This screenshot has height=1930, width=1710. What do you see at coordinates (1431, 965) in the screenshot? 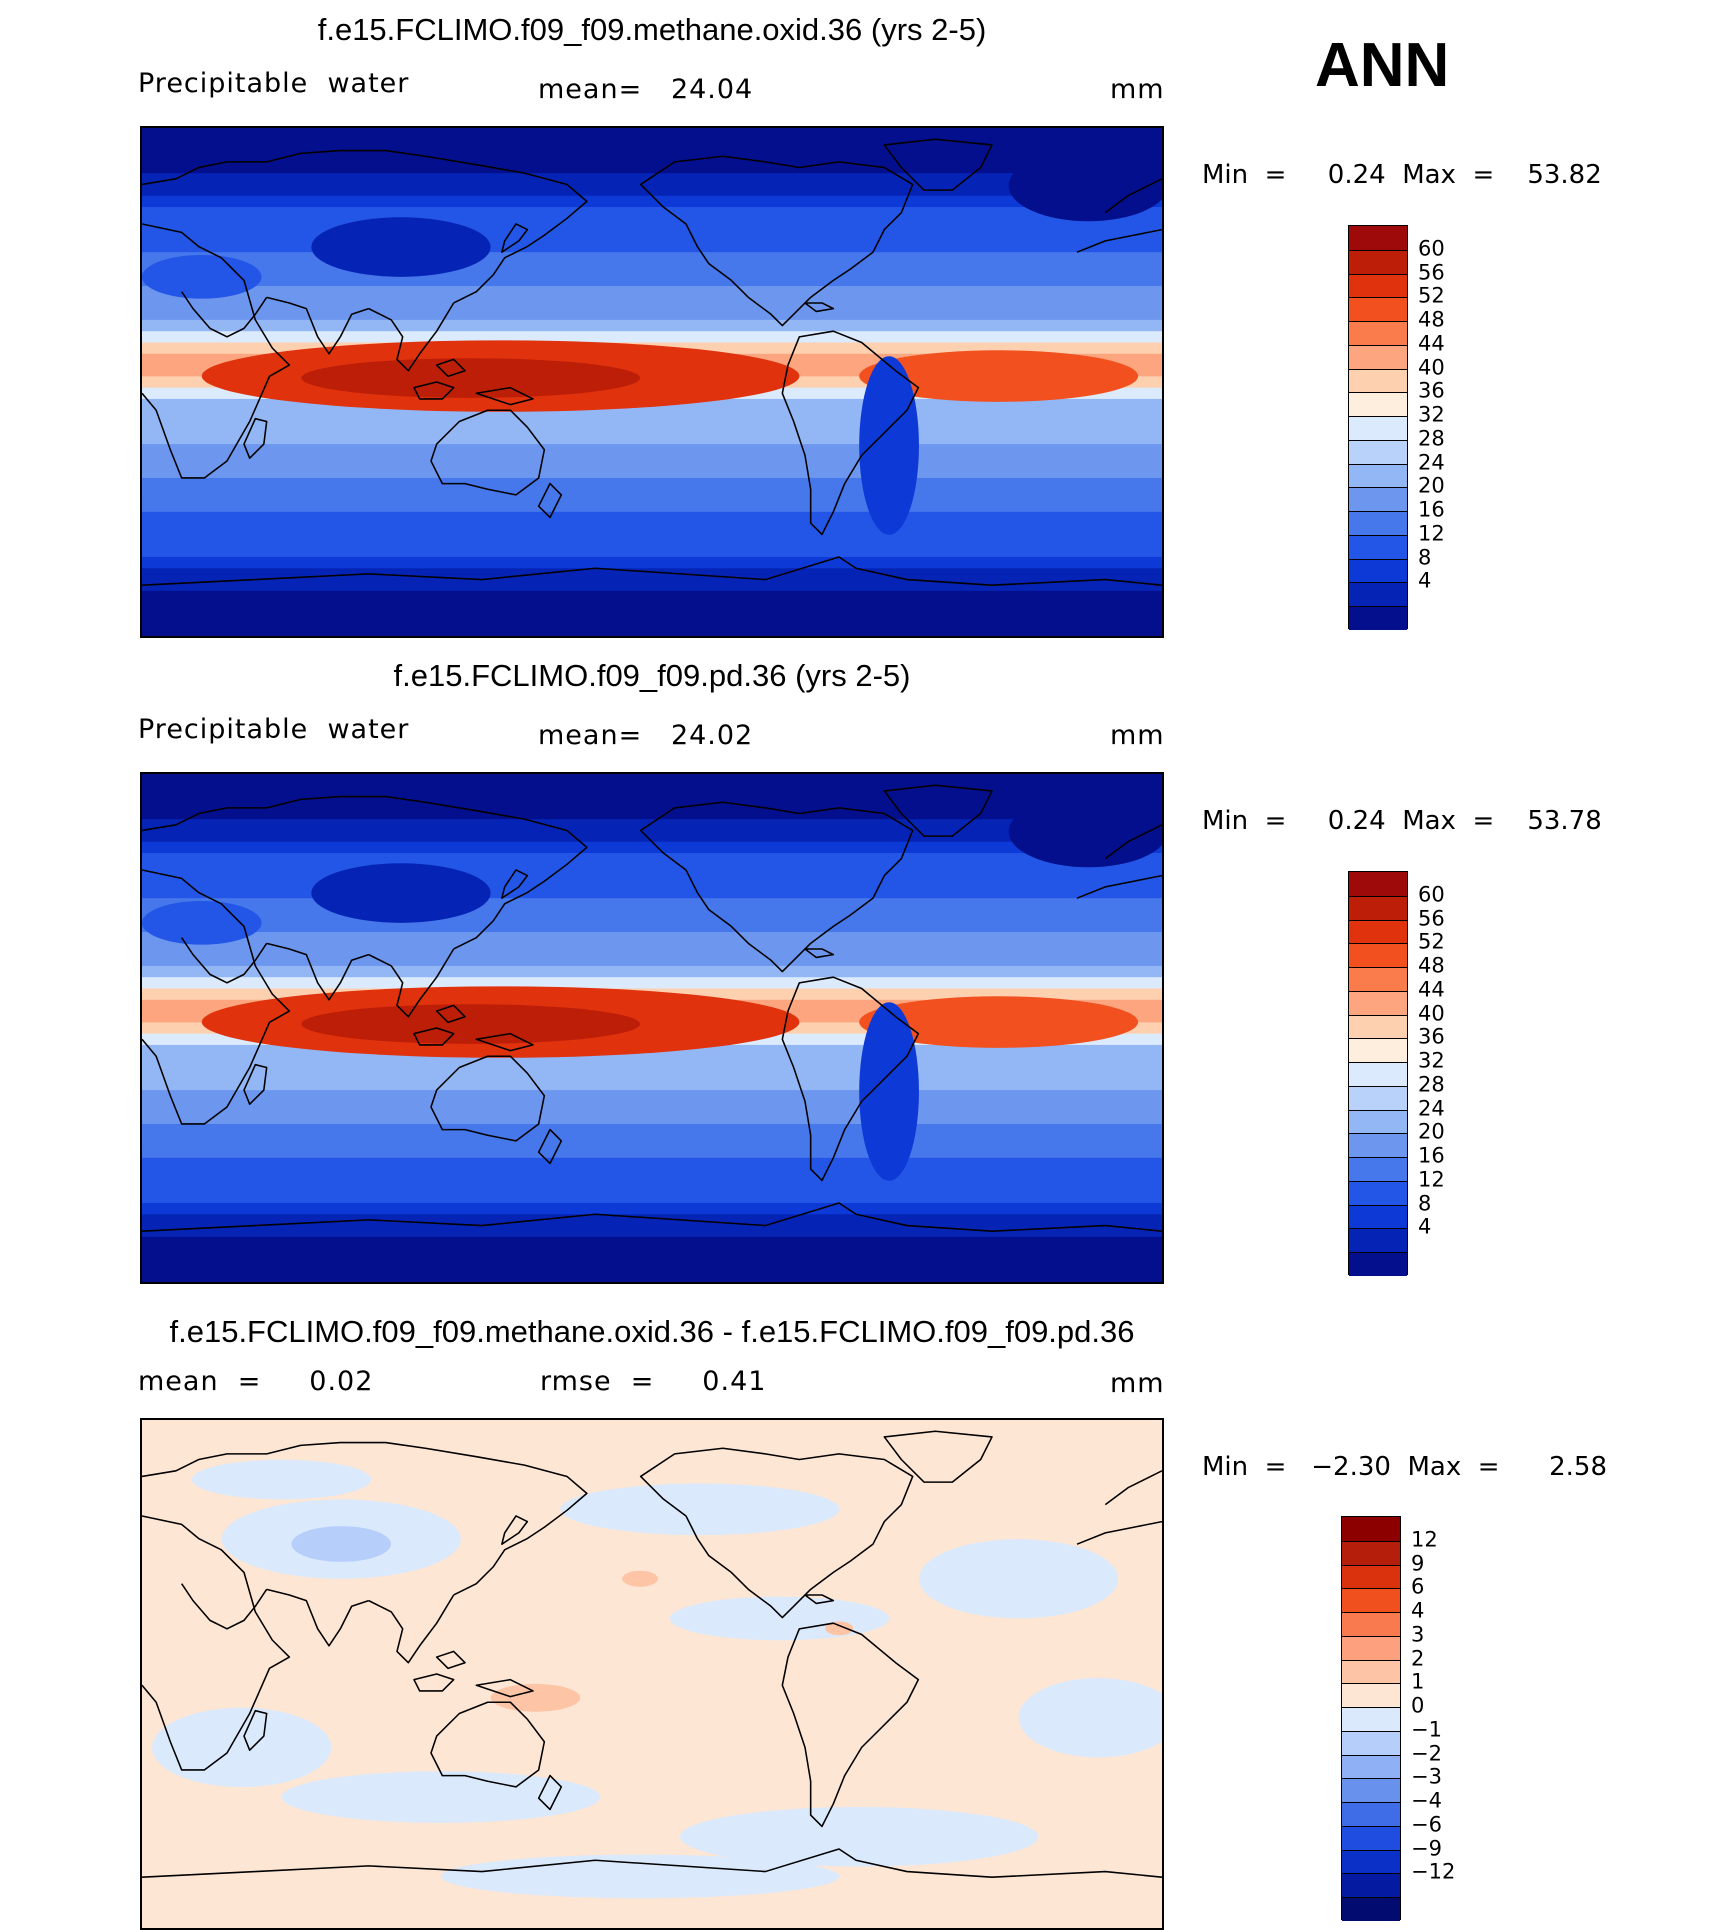
I see `colorbar-tick-label: 48` at bounding box center [1431, 965].